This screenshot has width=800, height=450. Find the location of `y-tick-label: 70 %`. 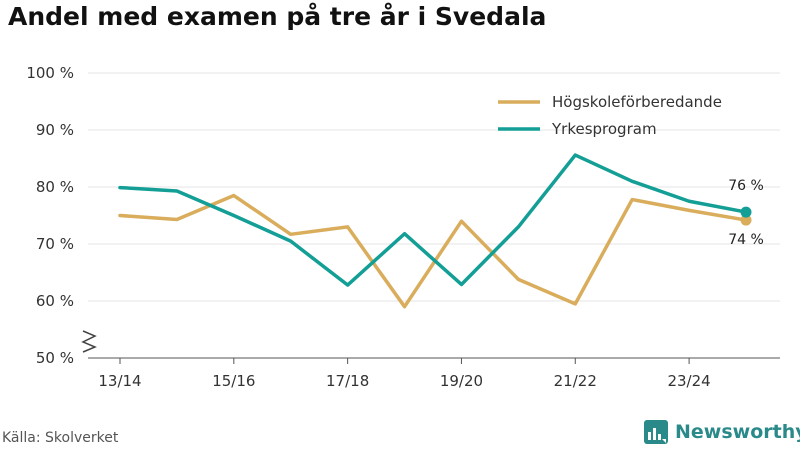

y-tick-label: 70 % is located at coordinates (55, 244).